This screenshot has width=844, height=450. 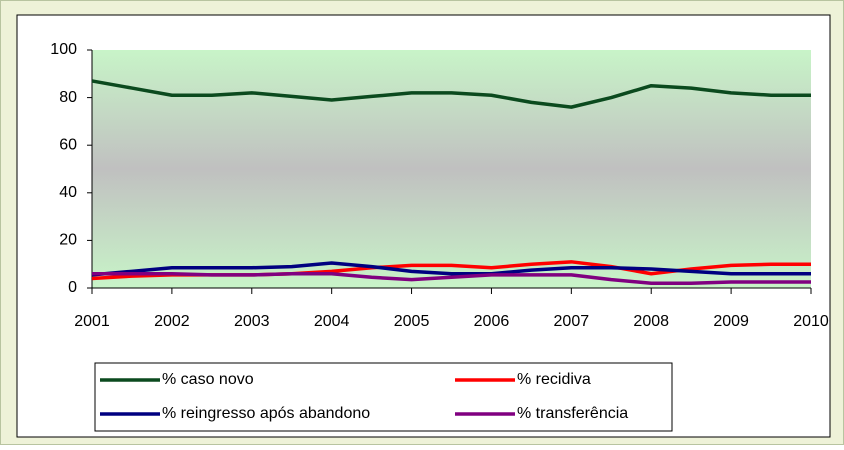 What do you see at coordinates (731, 321) in the screenshot?
I see `x-tick-label: 2009` at bounding box center [731, 321].